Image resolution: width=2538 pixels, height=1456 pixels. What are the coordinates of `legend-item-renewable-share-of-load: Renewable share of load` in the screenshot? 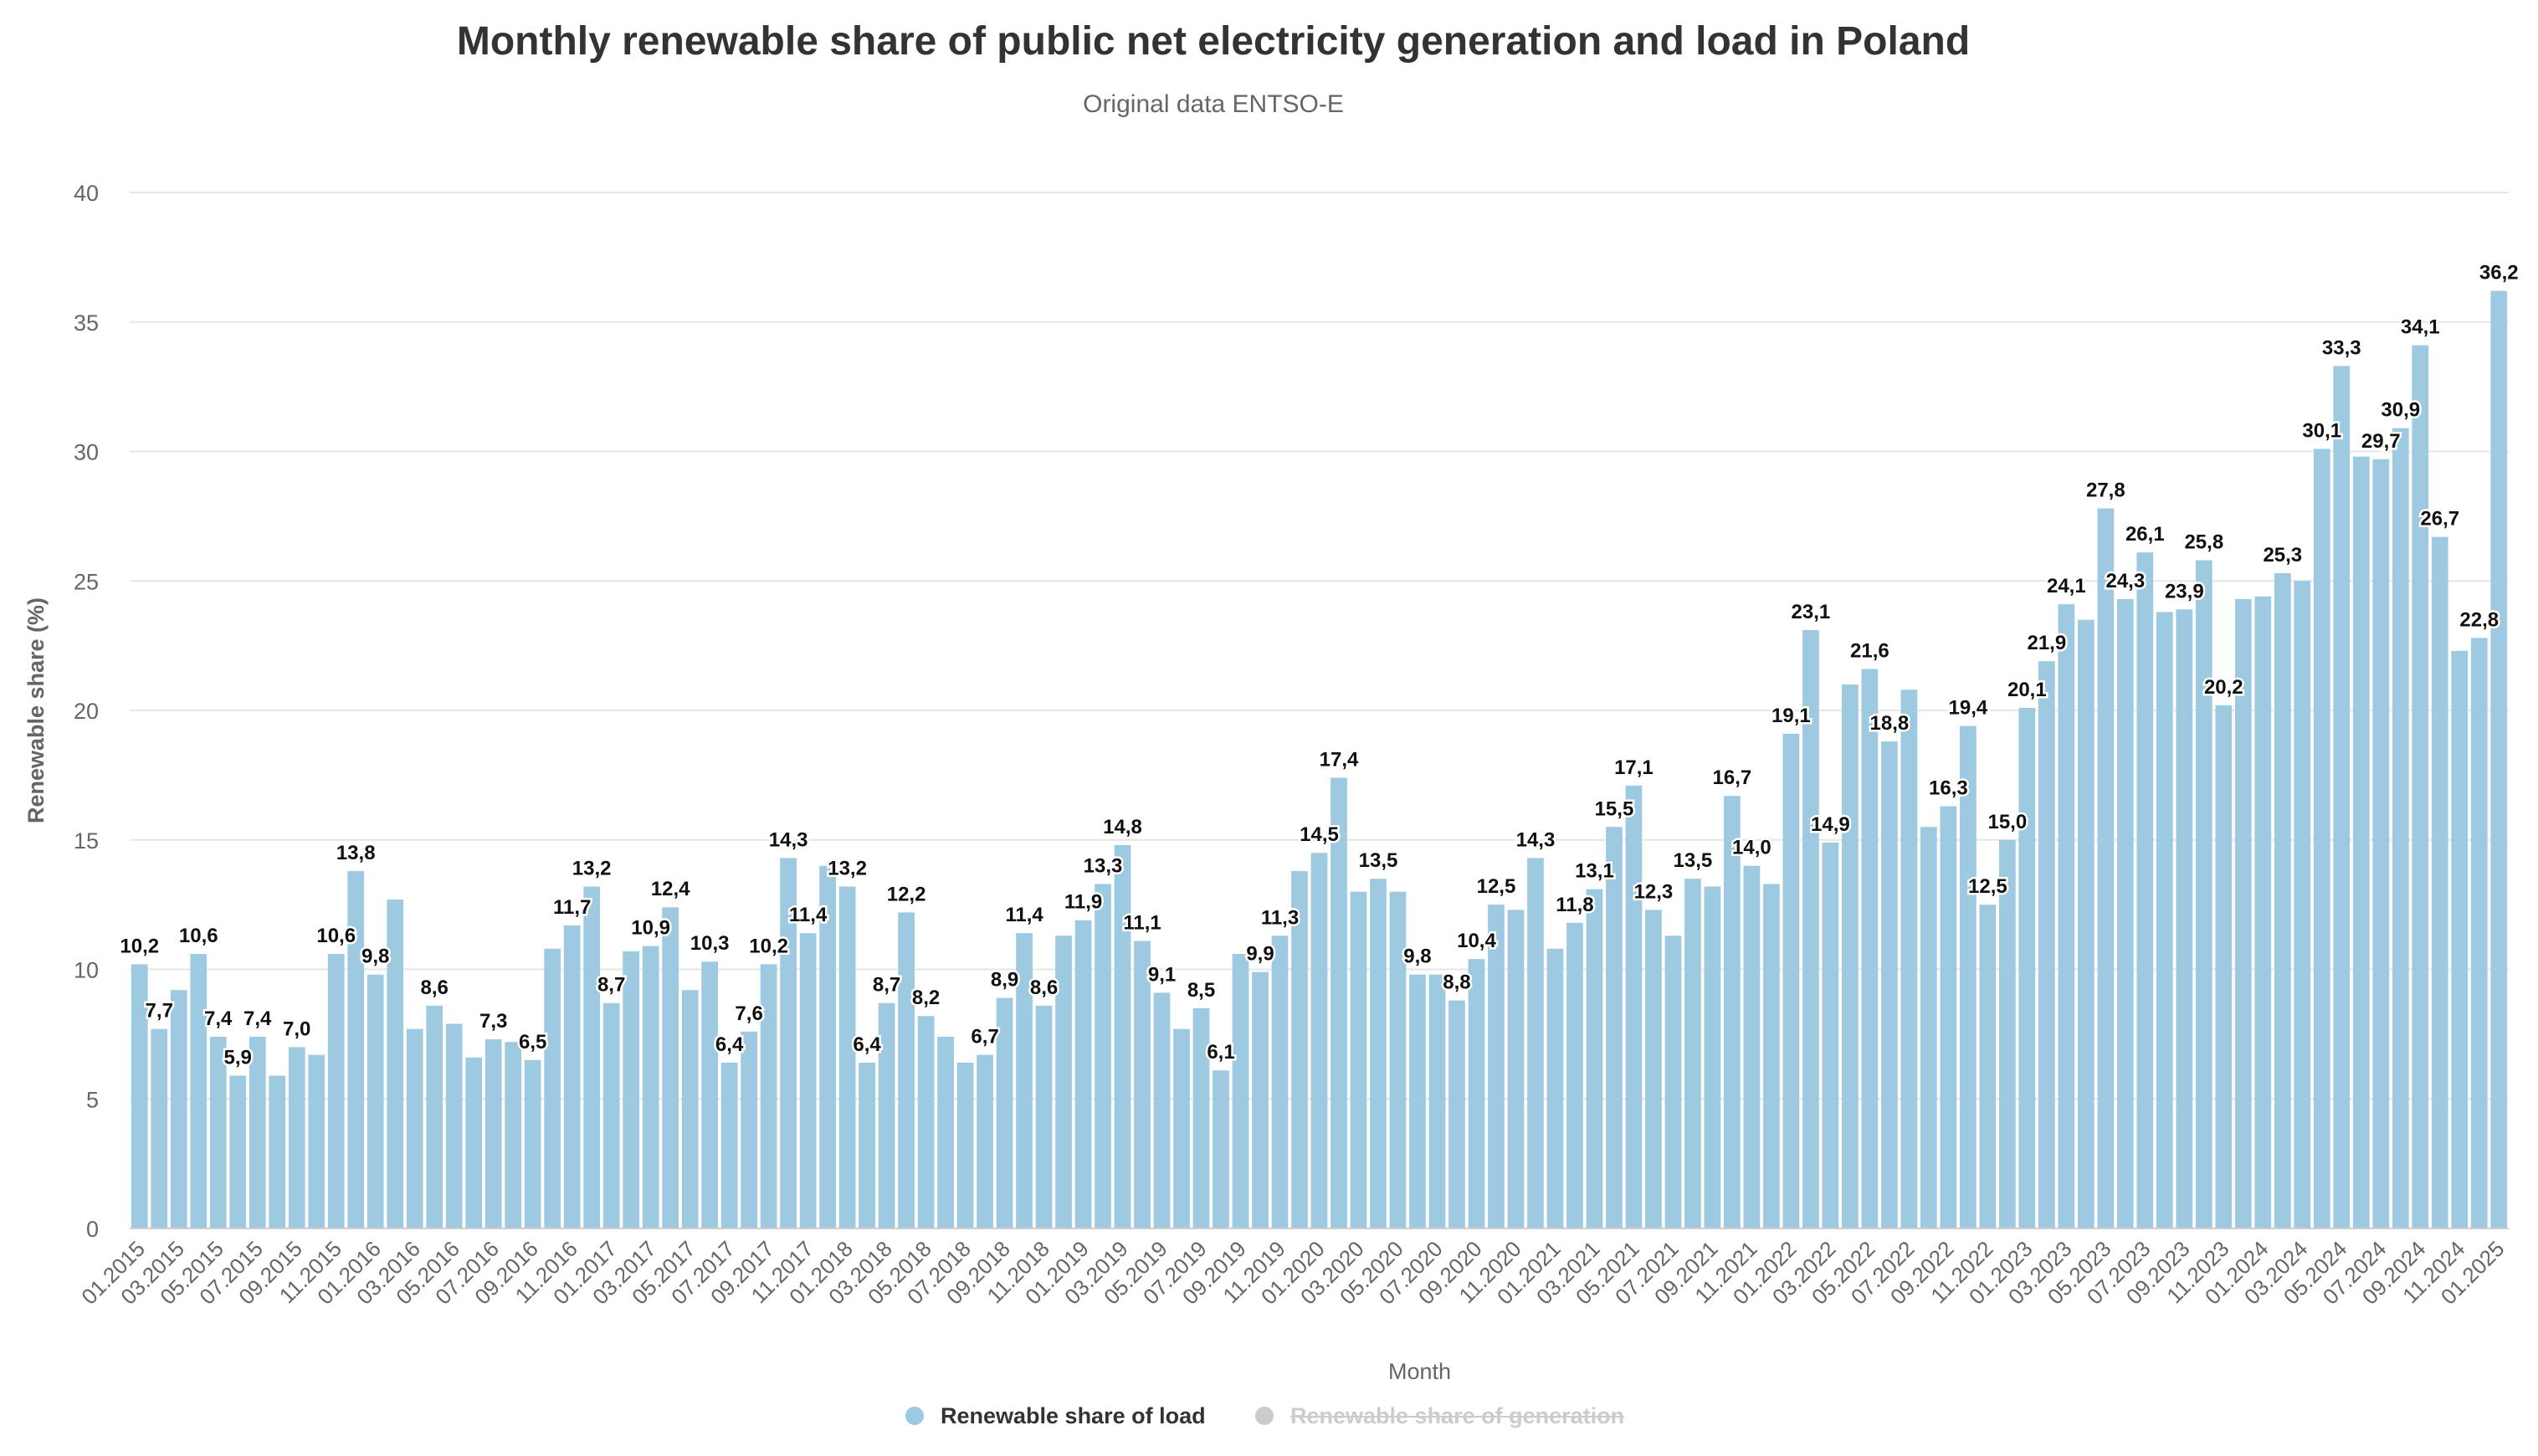 It's located at (1055, 1416).